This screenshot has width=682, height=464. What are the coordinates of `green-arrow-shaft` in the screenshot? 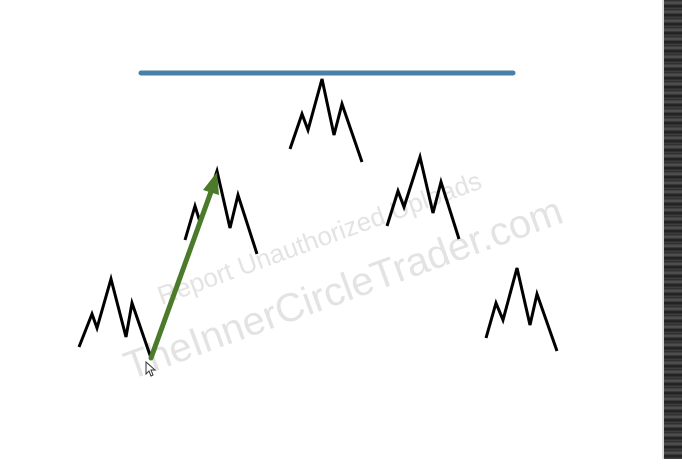 It's located at (181, 273).